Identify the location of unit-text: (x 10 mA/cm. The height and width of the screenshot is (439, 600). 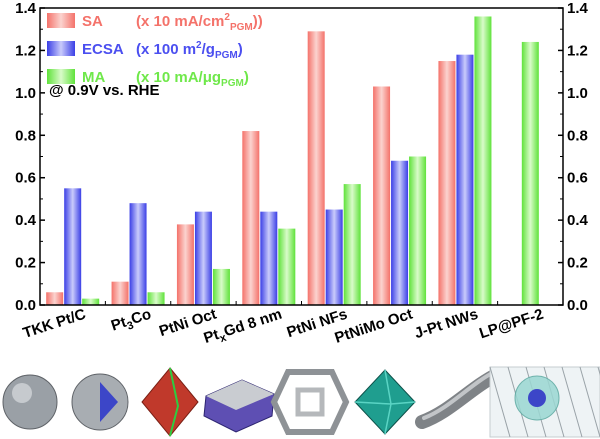
(180, 21).